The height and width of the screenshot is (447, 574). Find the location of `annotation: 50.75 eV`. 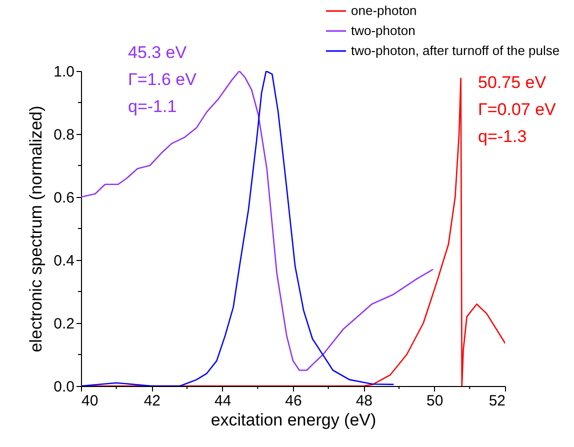

annotation: 50.75 eV is located at coordinates (512, 82).